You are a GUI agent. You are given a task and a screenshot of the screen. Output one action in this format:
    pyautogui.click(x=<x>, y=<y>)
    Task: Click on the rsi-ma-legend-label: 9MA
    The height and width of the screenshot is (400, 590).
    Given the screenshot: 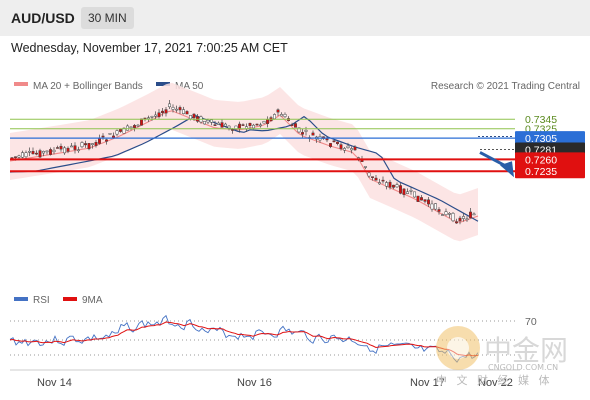 What is the action you would take?
    pyautogui.click(x=92, y=300)
    